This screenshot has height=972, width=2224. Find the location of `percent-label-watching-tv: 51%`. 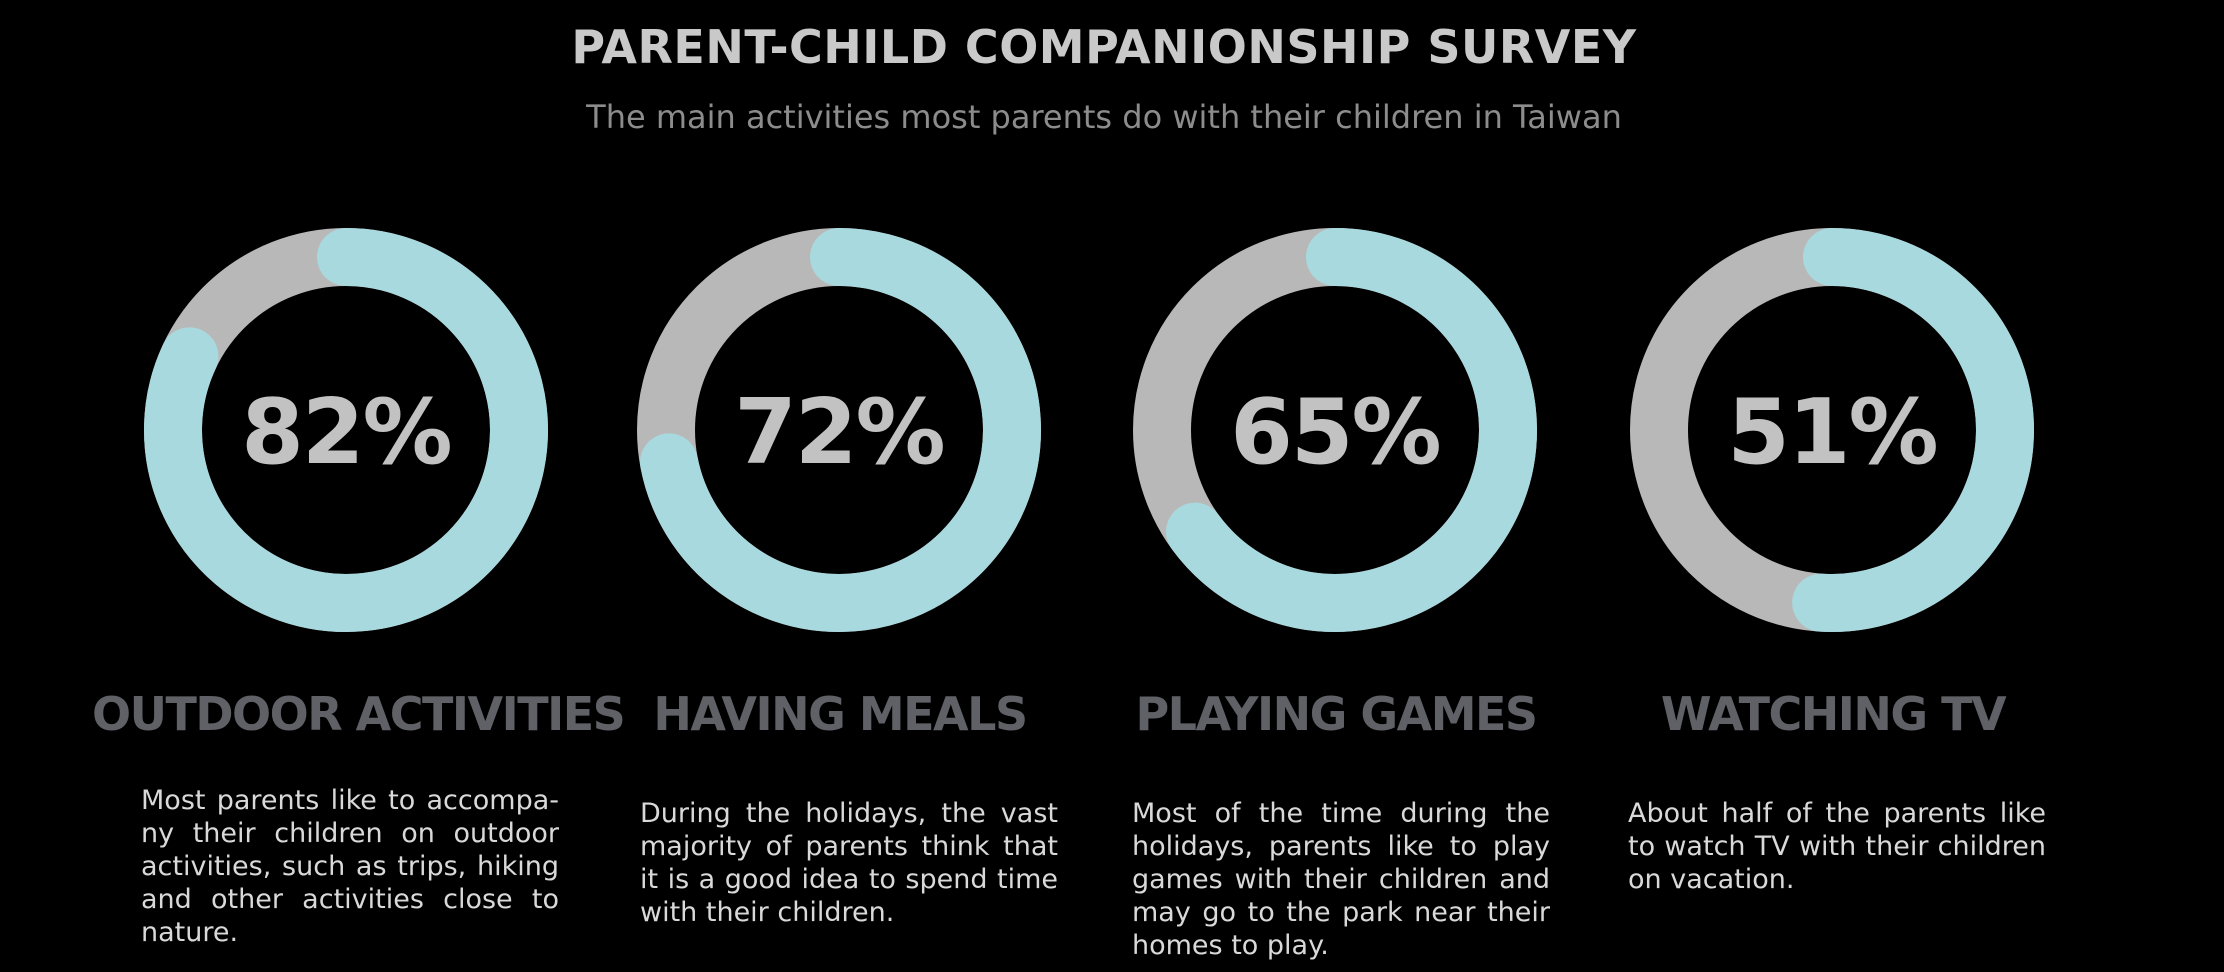

percent-label-watching-tv: 51% is located at coordinates (1831, 432).